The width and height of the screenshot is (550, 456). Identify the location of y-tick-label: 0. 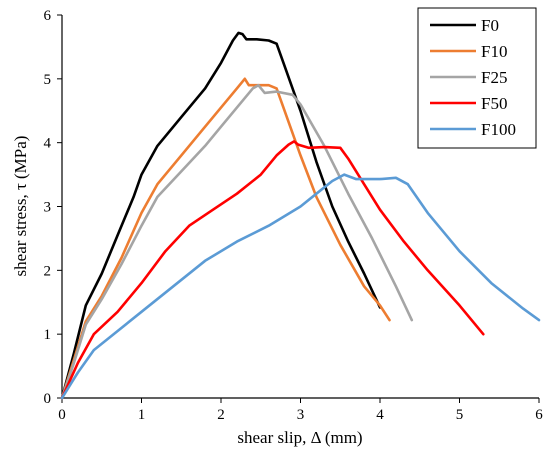
(48, 399).